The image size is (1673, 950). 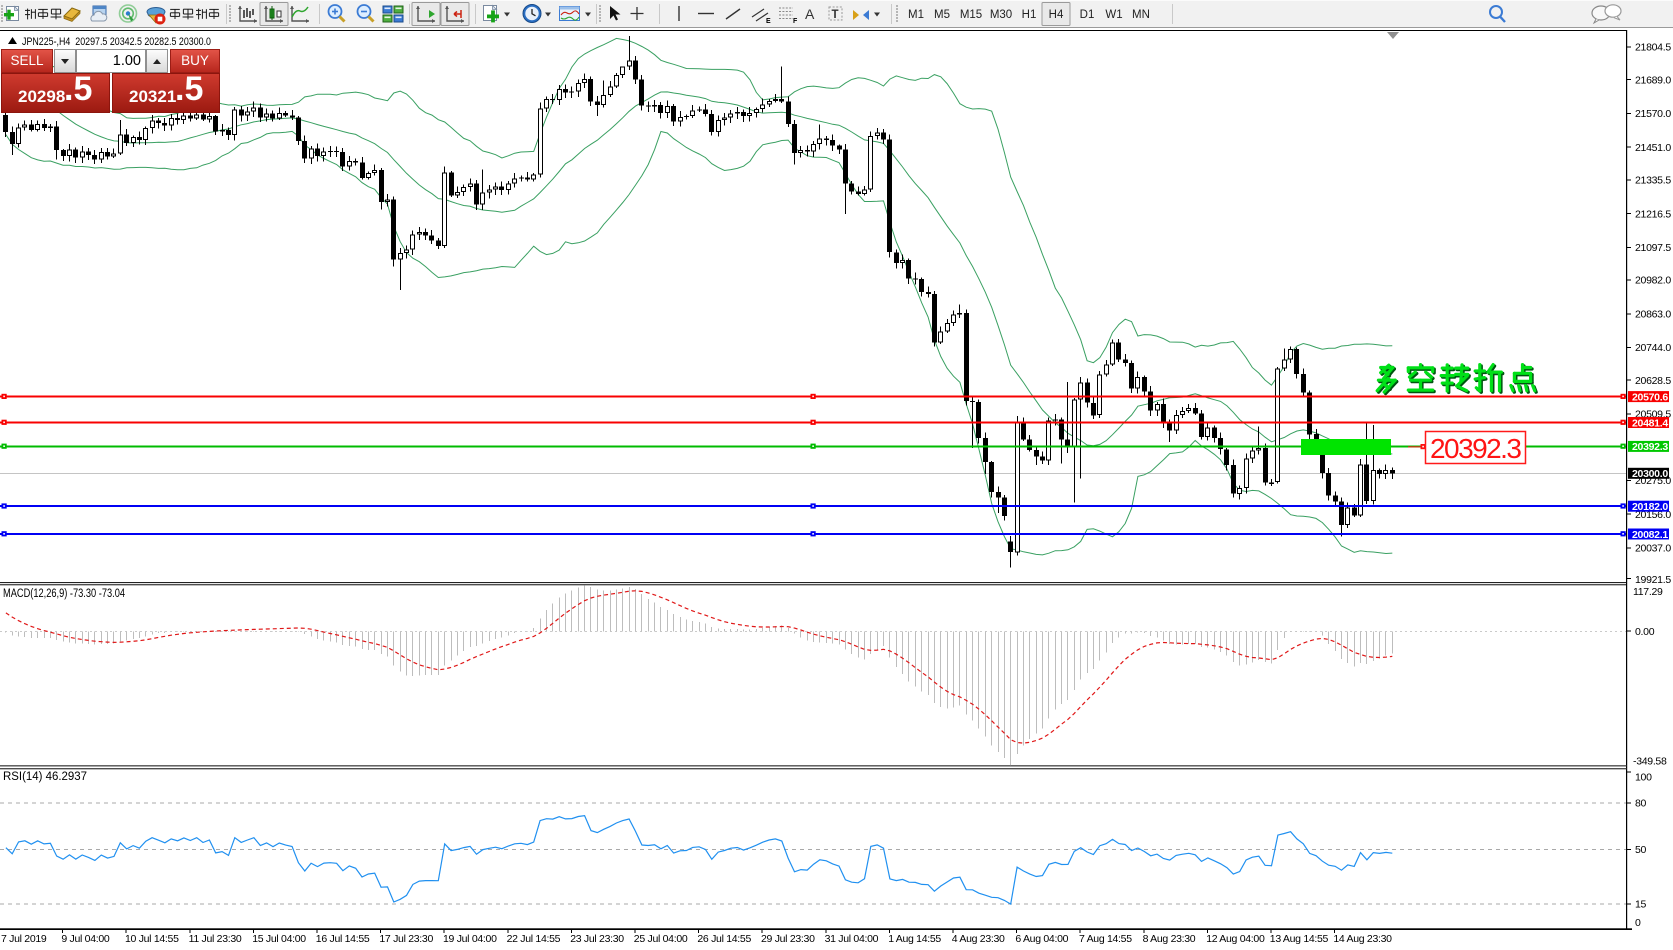 What do you see at coordinates (1641, 804) in the screenshot?
I see `svg-text: 80` at bounding box center [1641, 804].